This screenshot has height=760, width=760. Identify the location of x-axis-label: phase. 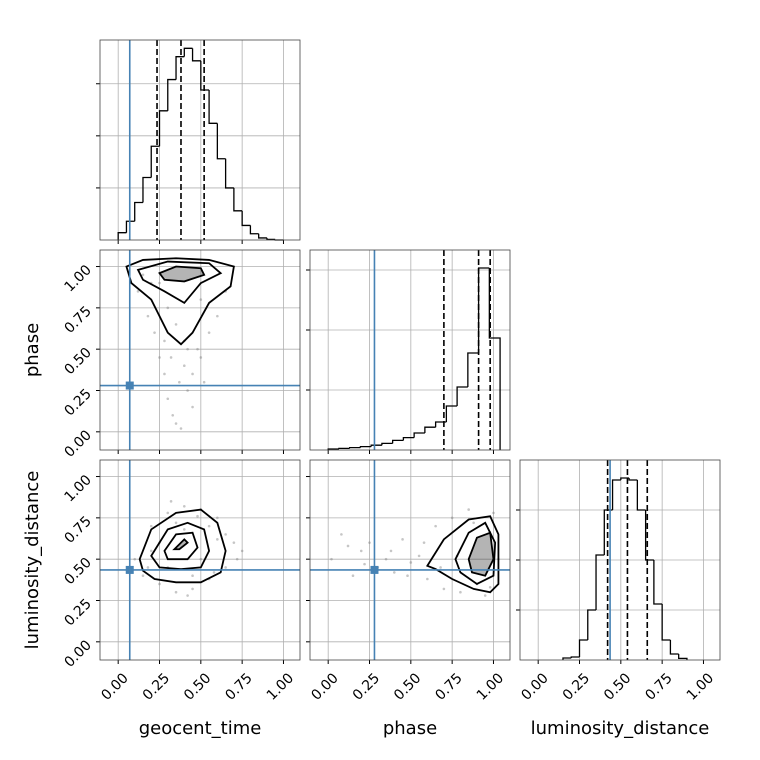
(410, 728).